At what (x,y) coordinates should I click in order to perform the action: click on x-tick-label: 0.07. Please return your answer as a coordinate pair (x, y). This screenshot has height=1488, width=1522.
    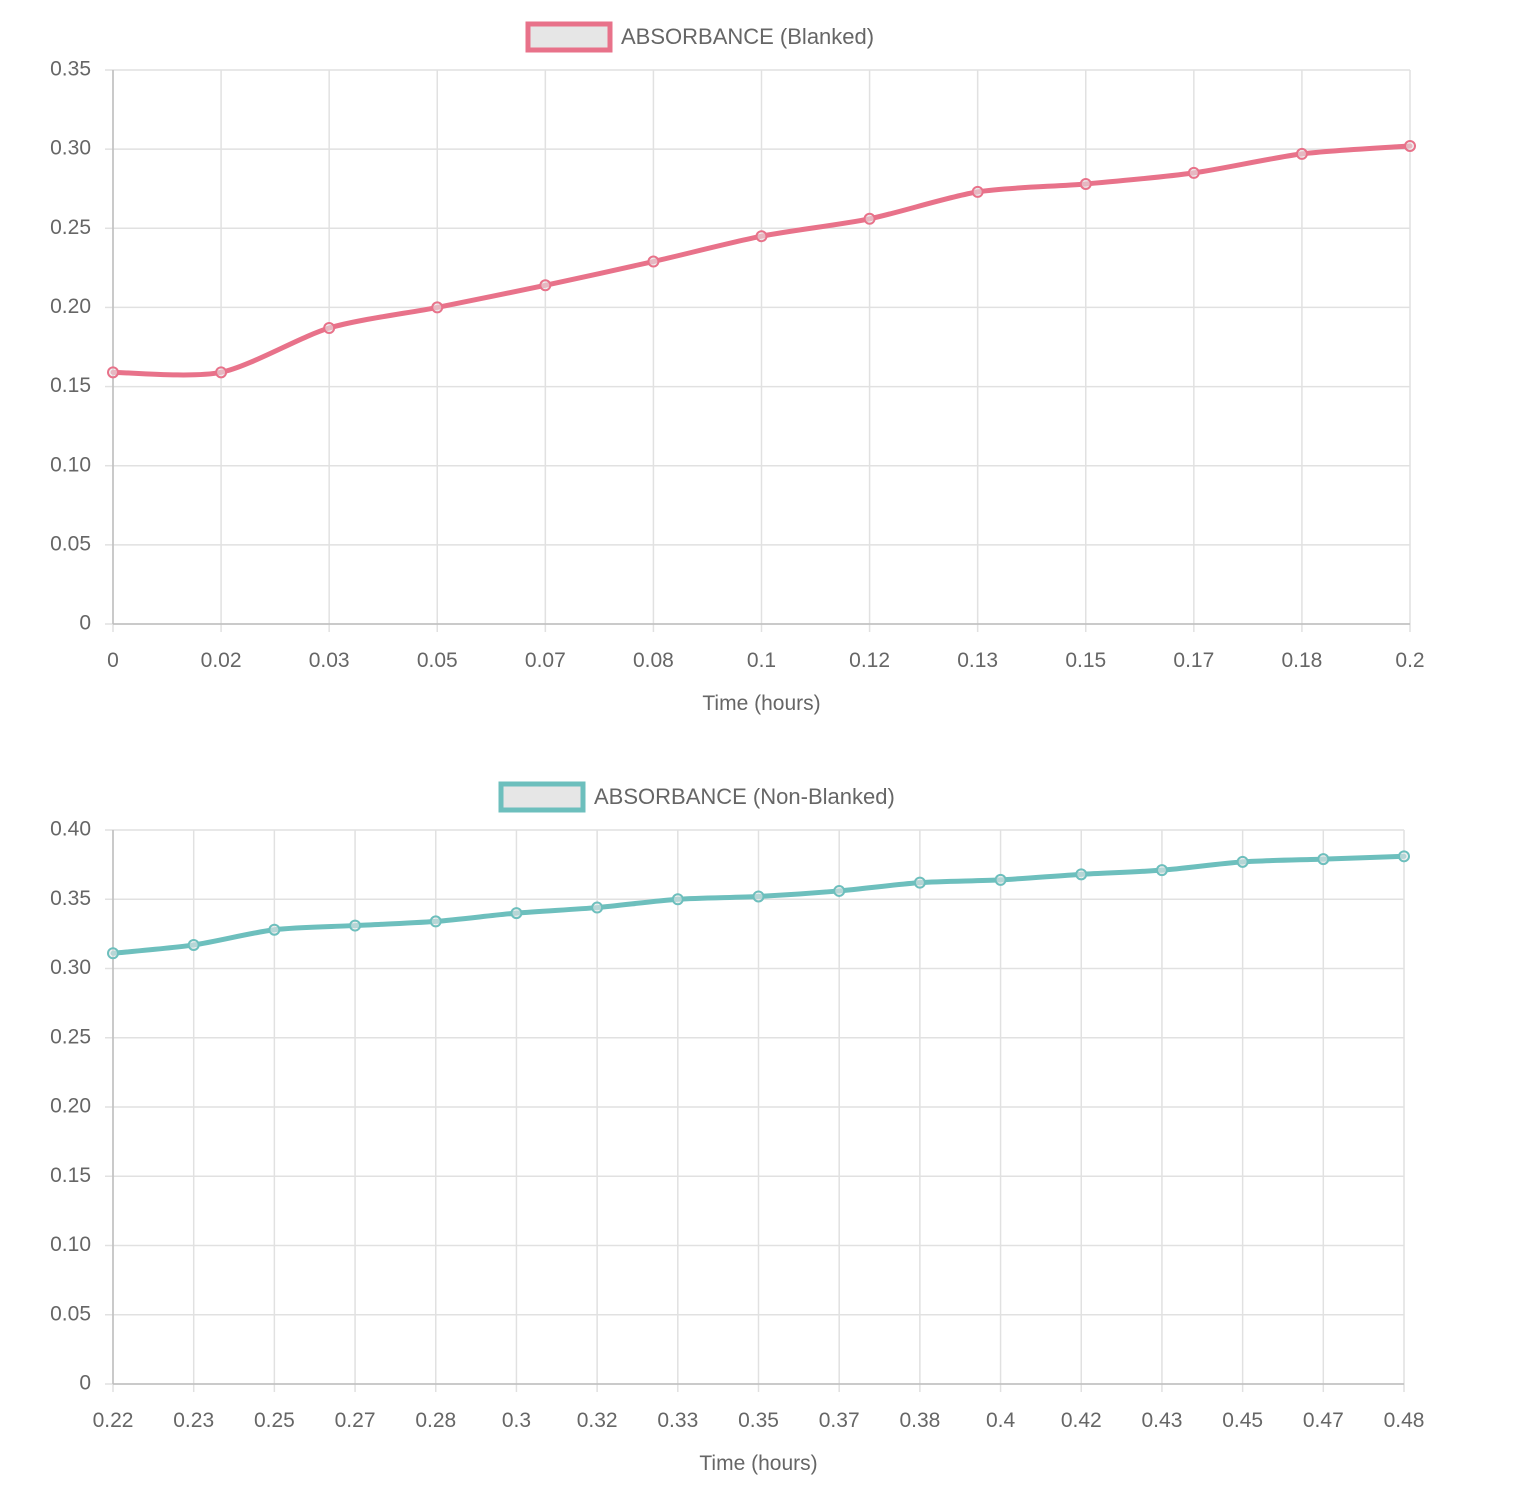
    Looking at the image, I should click on (545, 660).